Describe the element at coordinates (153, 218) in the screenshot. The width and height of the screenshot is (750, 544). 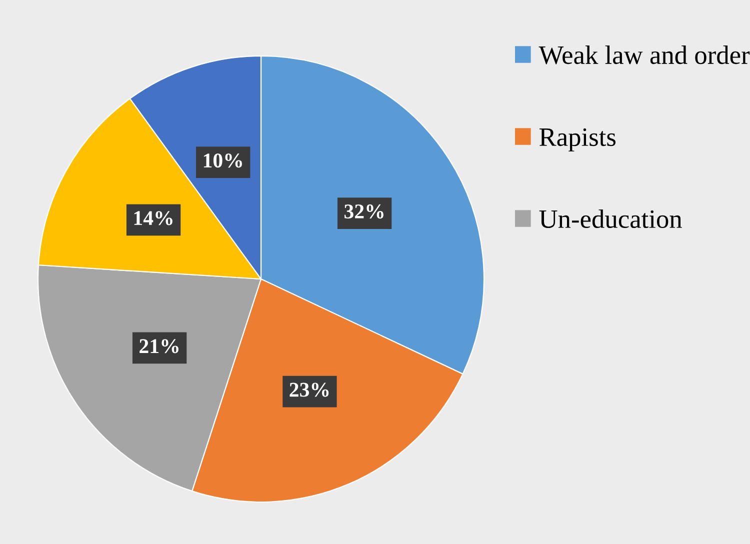
I see `data-label: 14%` at that location.